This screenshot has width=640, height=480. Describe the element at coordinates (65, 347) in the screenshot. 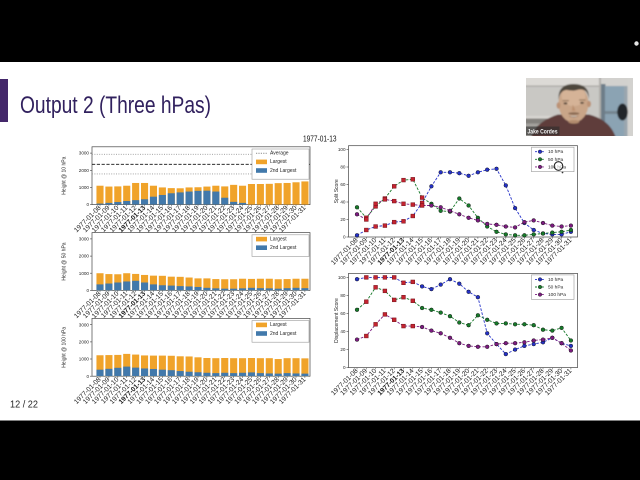

I see `svg-text: Height @ 100 hPa` at that location.